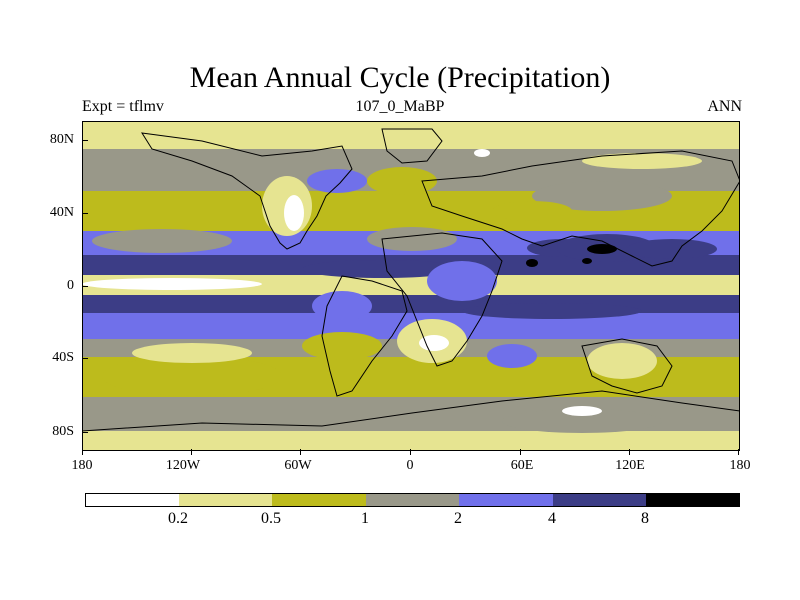 Image resolution: width=800 pixels, height=600 pixels. Describe the element at coordinates (622, 361) in the screenshot. I see `patch-australia-pale` at that location.